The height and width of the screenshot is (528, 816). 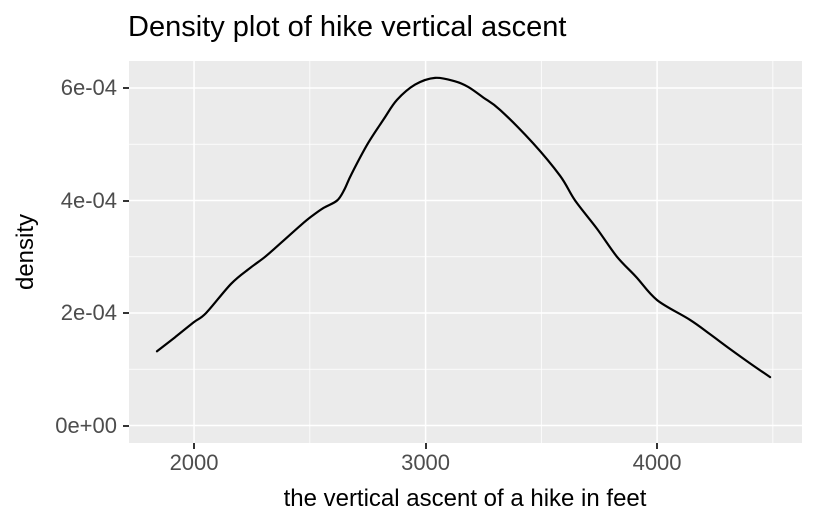 What do you see at coordinates (657, 462) in the screenshot?
I see `x-tick-label: 4000` at bounding box center [657, 462].